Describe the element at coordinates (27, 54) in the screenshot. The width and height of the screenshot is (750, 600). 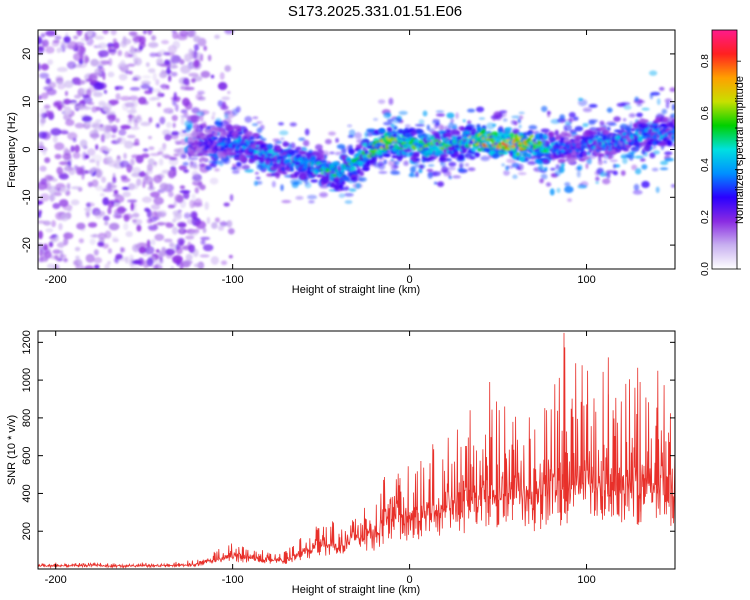
I see `spectrogram-y-tick-label: 20` at that location.